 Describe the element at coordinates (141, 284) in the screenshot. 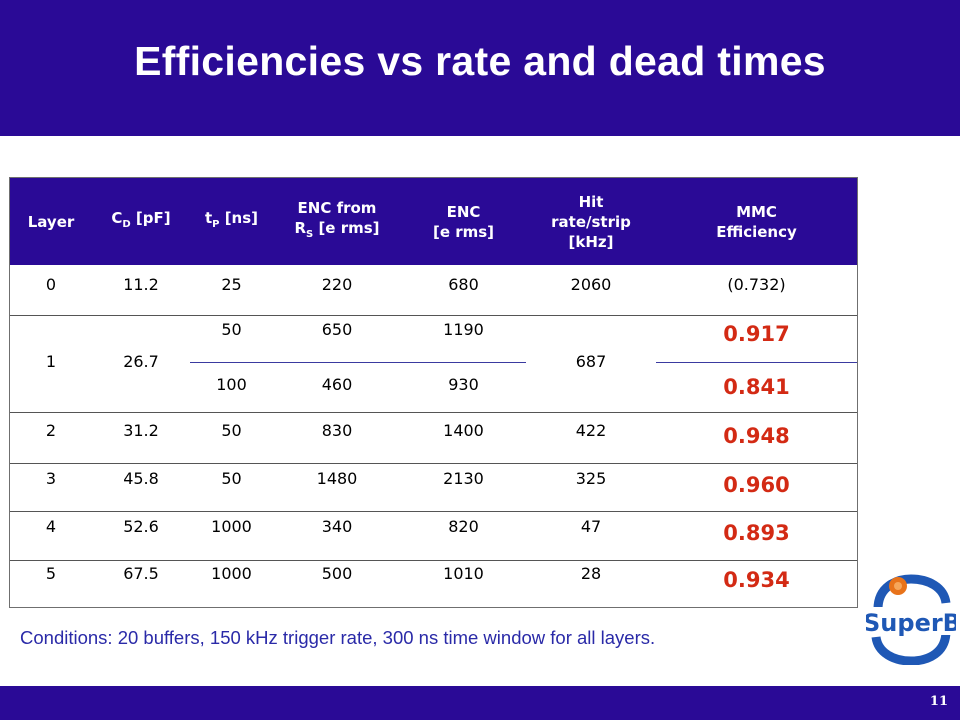

I see `cell-capacitance: 11.2` at that location.